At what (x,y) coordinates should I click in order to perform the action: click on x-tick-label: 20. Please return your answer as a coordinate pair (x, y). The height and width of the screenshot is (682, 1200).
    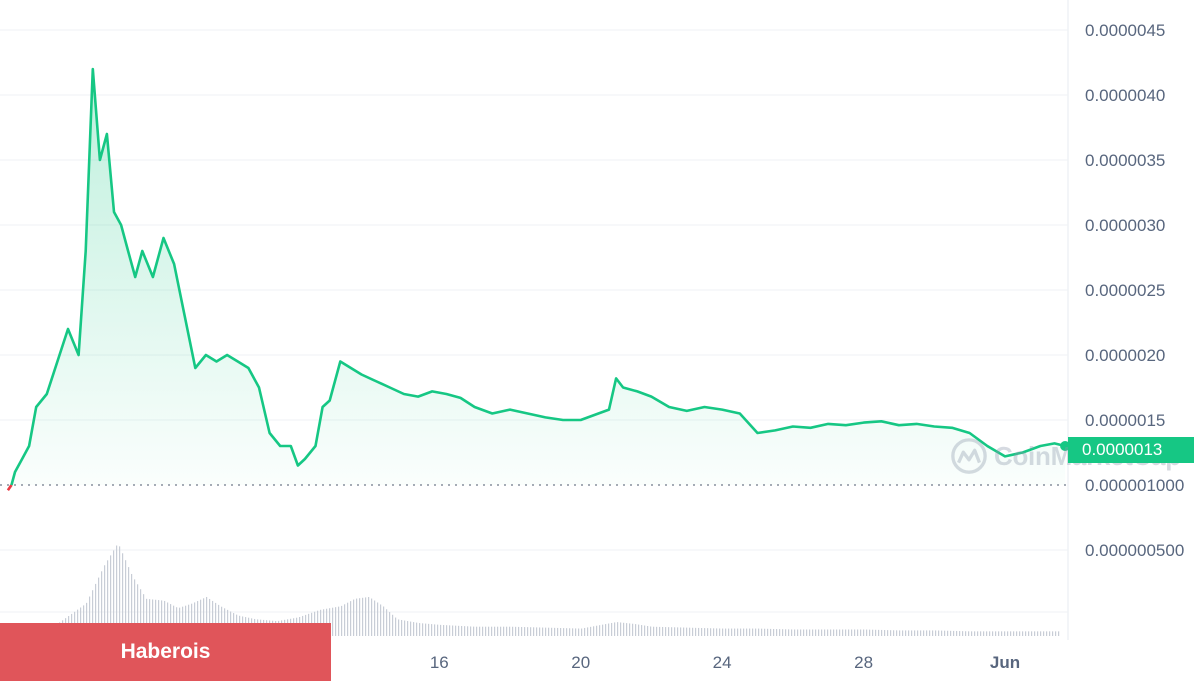
    Looking at the image, I should click on (580, 662).